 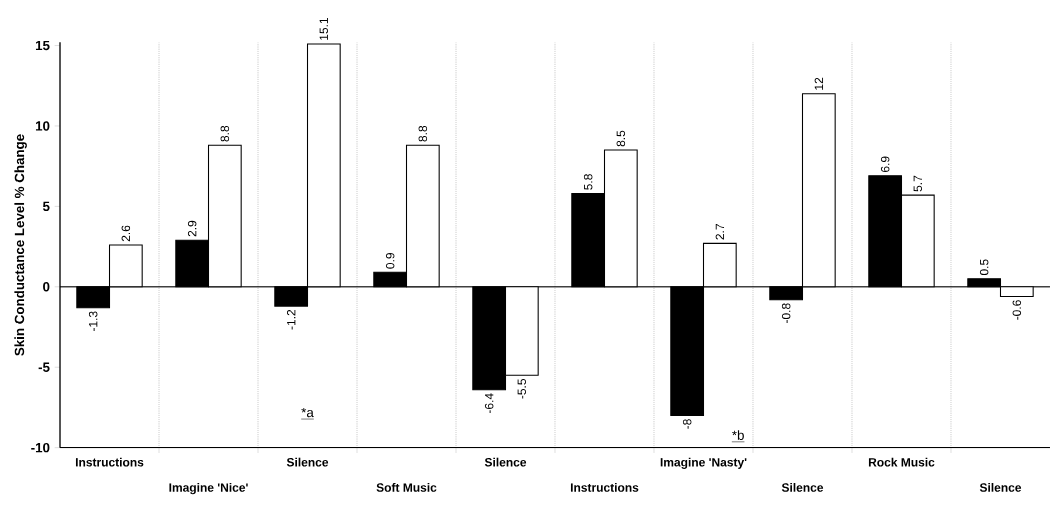 I want to click on x-tick-label: Imagine 'Nice', so click(x=208, y=489).